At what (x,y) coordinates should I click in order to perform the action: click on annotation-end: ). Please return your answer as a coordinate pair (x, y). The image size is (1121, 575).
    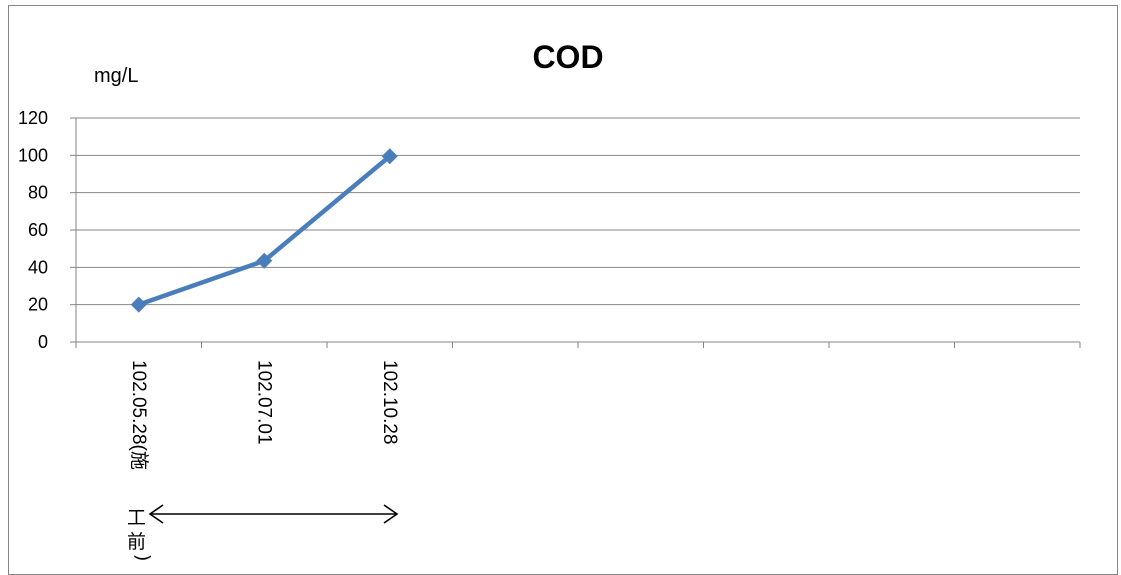
    Looking at the image, I should click on (143, 557).